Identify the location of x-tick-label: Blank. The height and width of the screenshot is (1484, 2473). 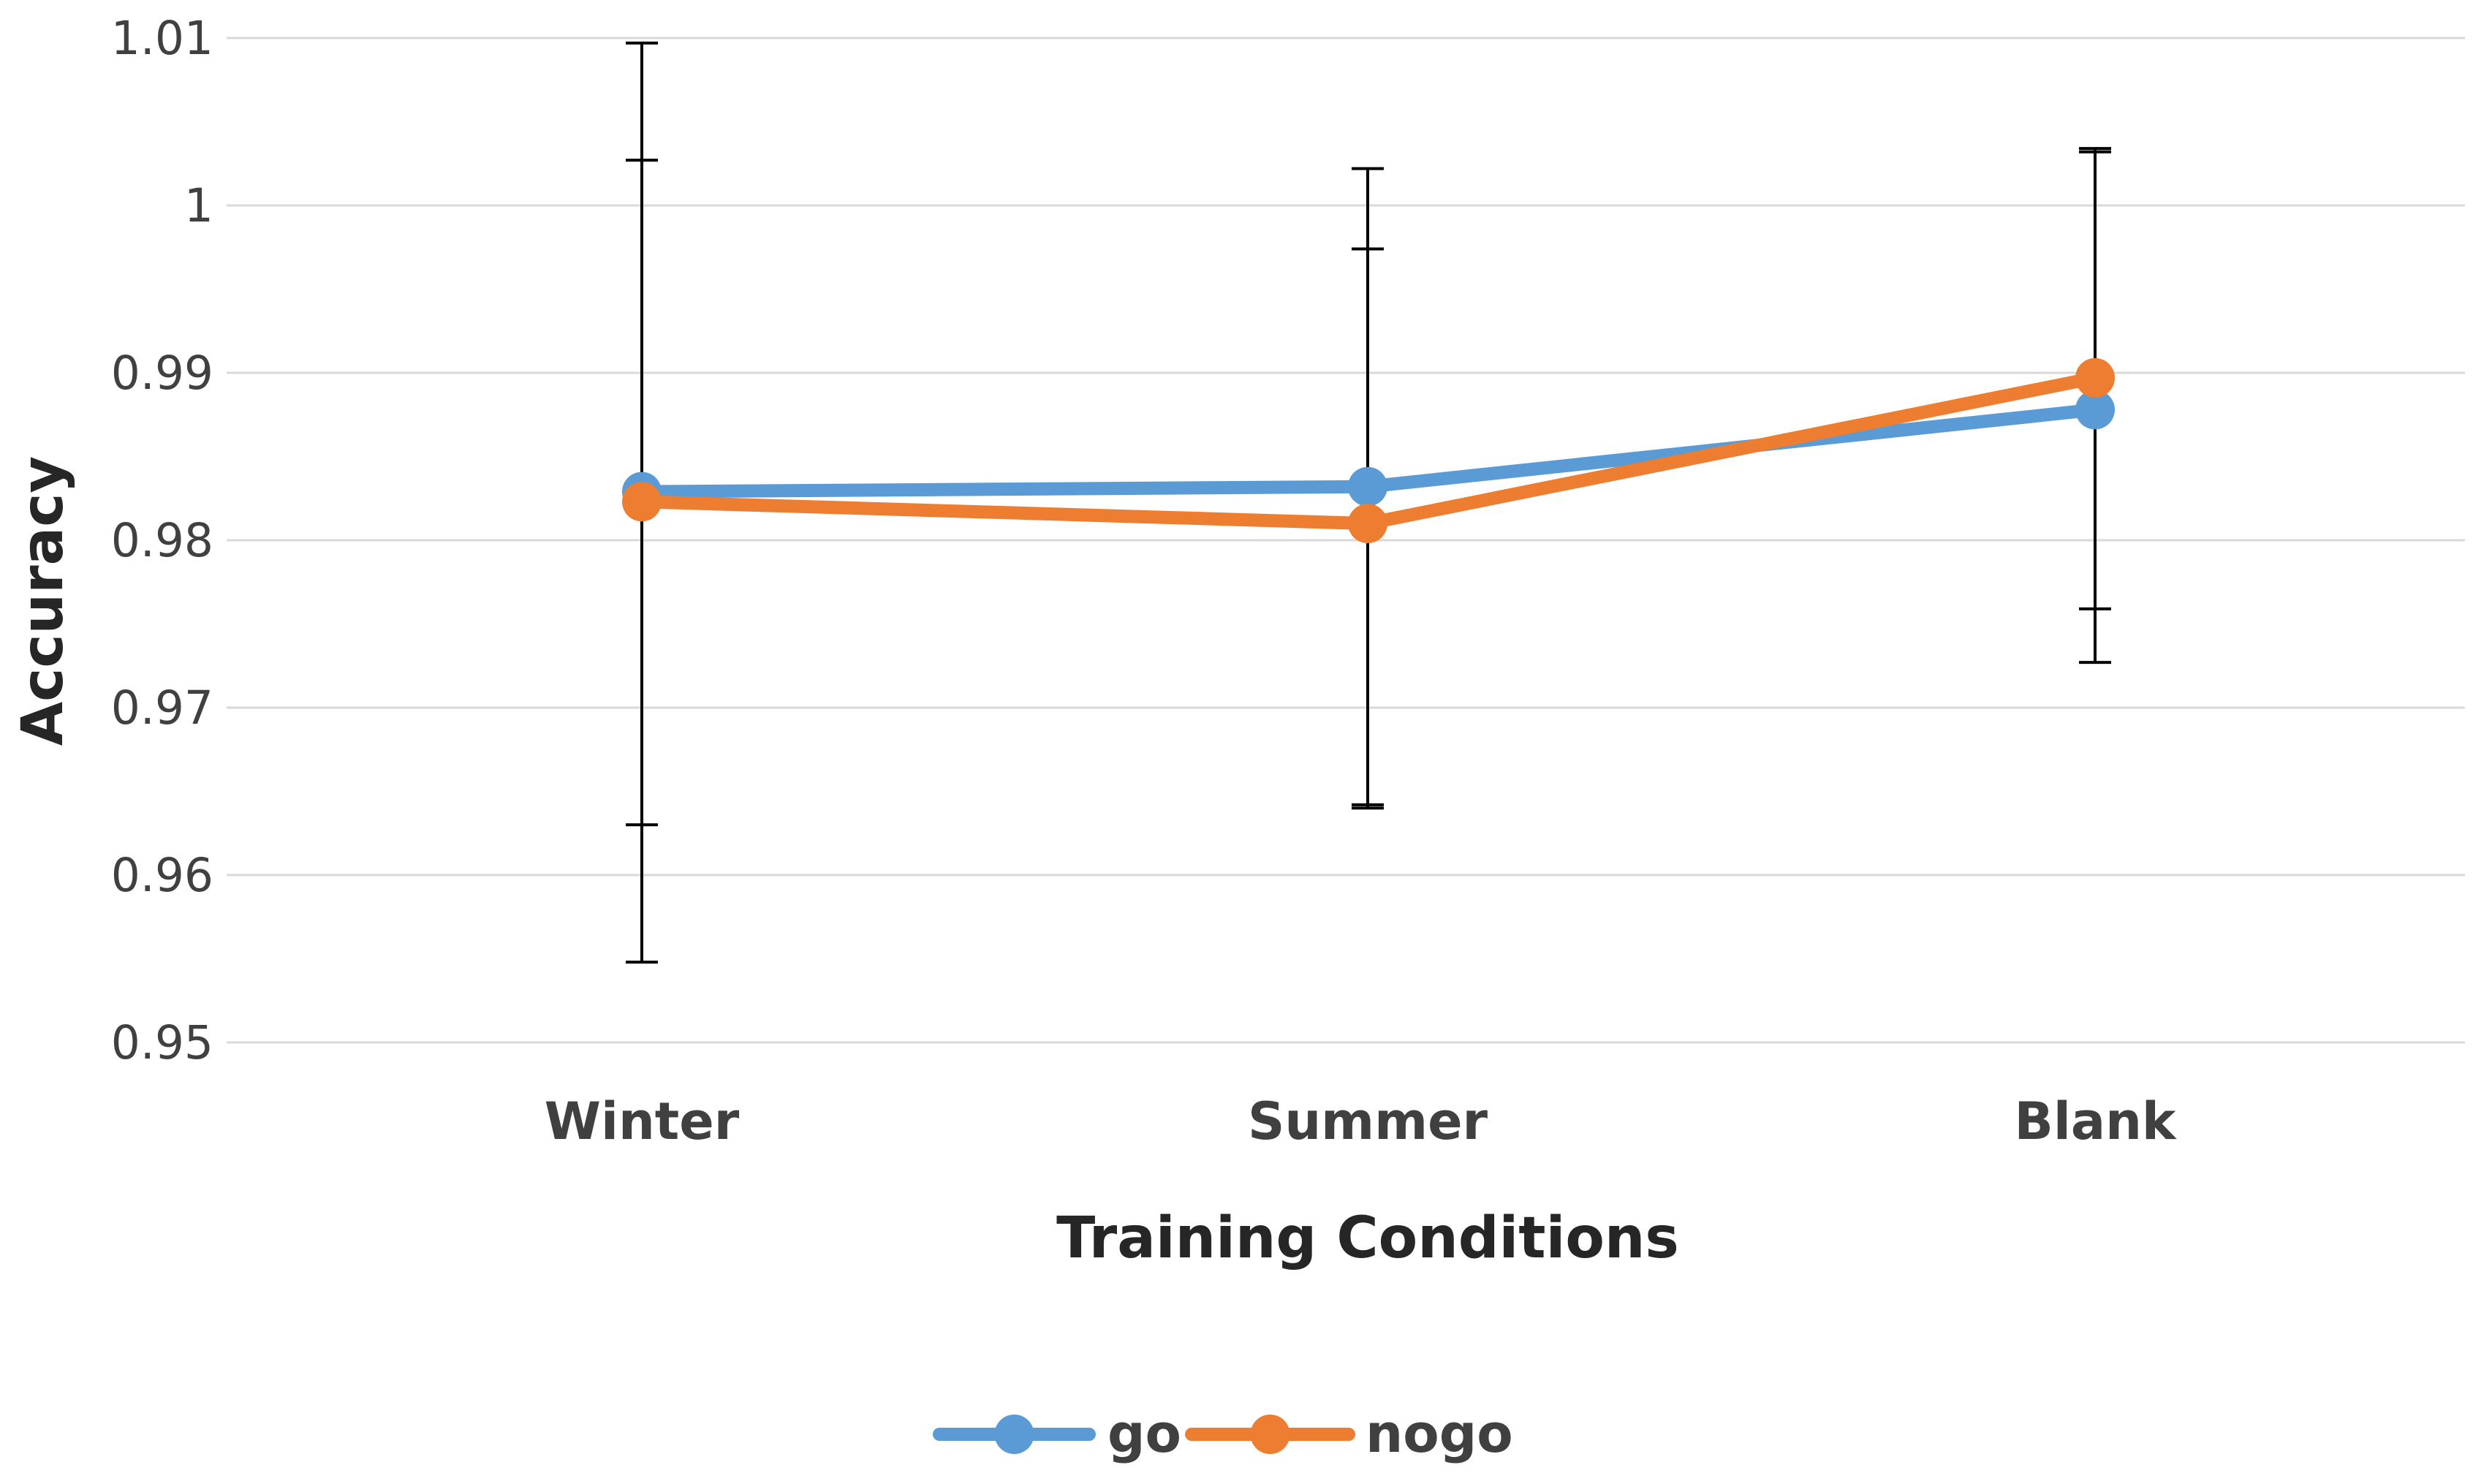
(2096, 1121).